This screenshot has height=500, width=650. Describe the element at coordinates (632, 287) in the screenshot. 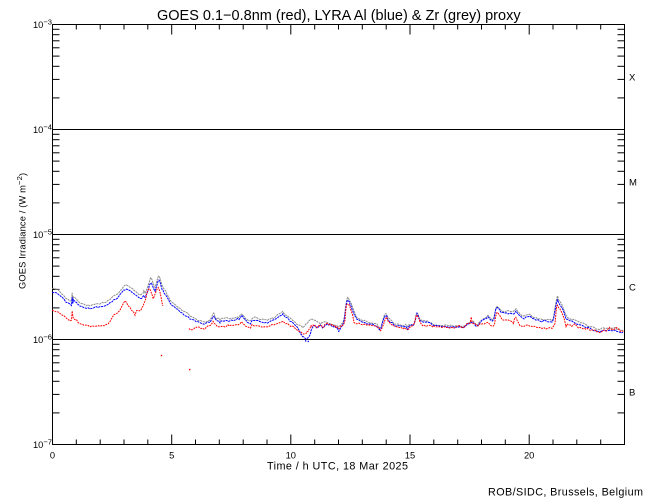

I see `svg-text: C` at that location.